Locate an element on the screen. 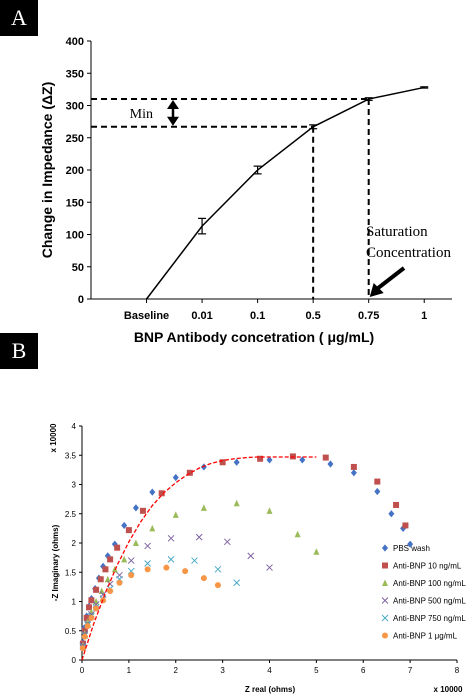  fit-curve is located at coordinates (199, 558).